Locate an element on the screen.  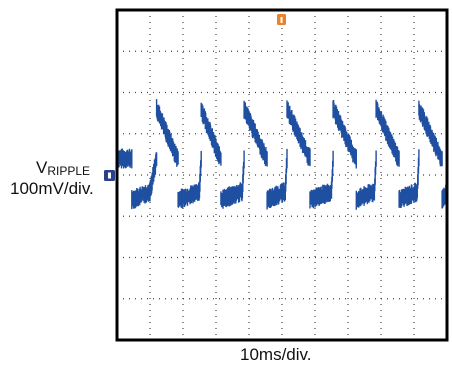
channel-label-main: V is located at coordinates (41, 167).